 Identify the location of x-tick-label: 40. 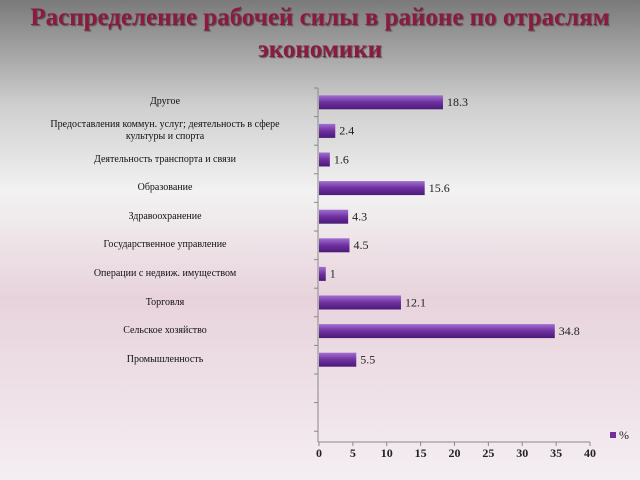
(590, 453).